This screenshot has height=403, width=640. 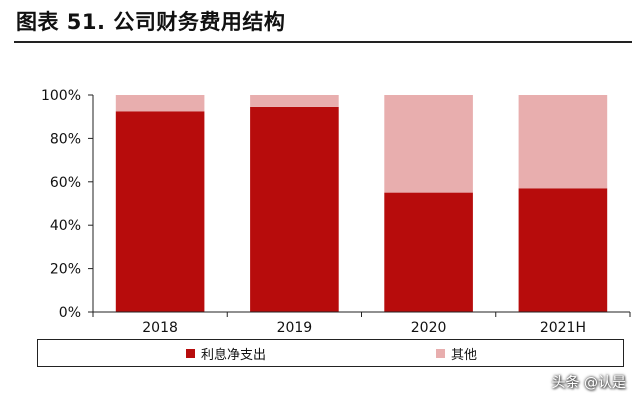 What do you see at coordinates (563, 328) in the screenshot?
I see `x-tick-label-2021H: 2021H` at bounding box center [563, 328].